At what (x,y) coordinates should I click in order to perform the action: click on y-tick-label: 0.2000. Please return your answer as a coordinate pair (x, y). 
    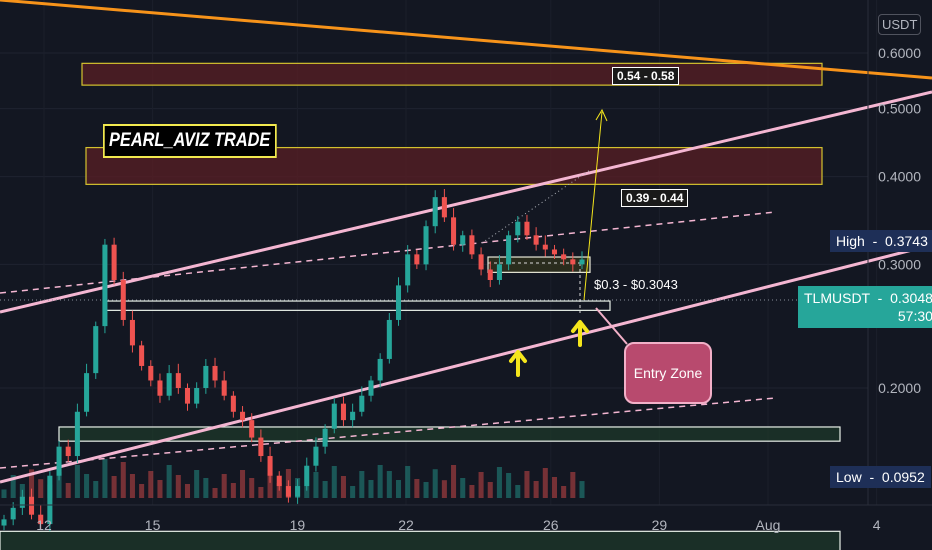
    Looking at the image, I should click on (899, 388).